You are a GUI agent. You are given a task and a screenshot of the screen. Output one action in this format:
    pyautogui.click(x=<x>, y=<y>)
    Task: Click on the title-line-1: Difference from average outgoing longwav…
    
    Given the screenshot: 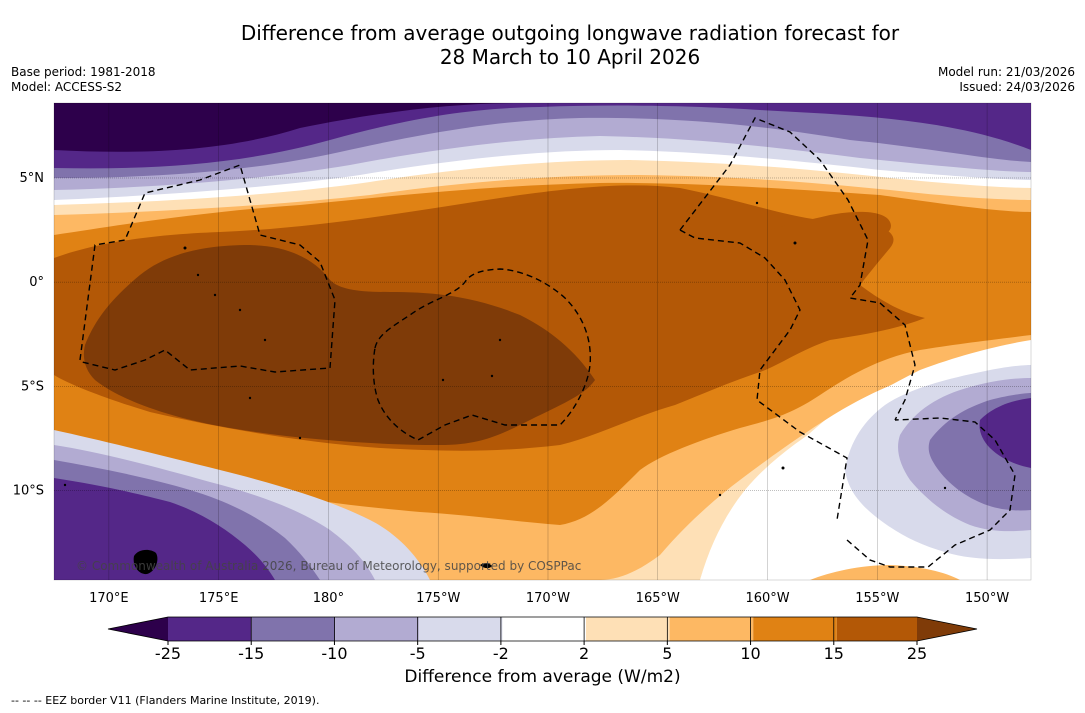 What is the action you would take?
    pyautogui.click(x=570, y=33)
    